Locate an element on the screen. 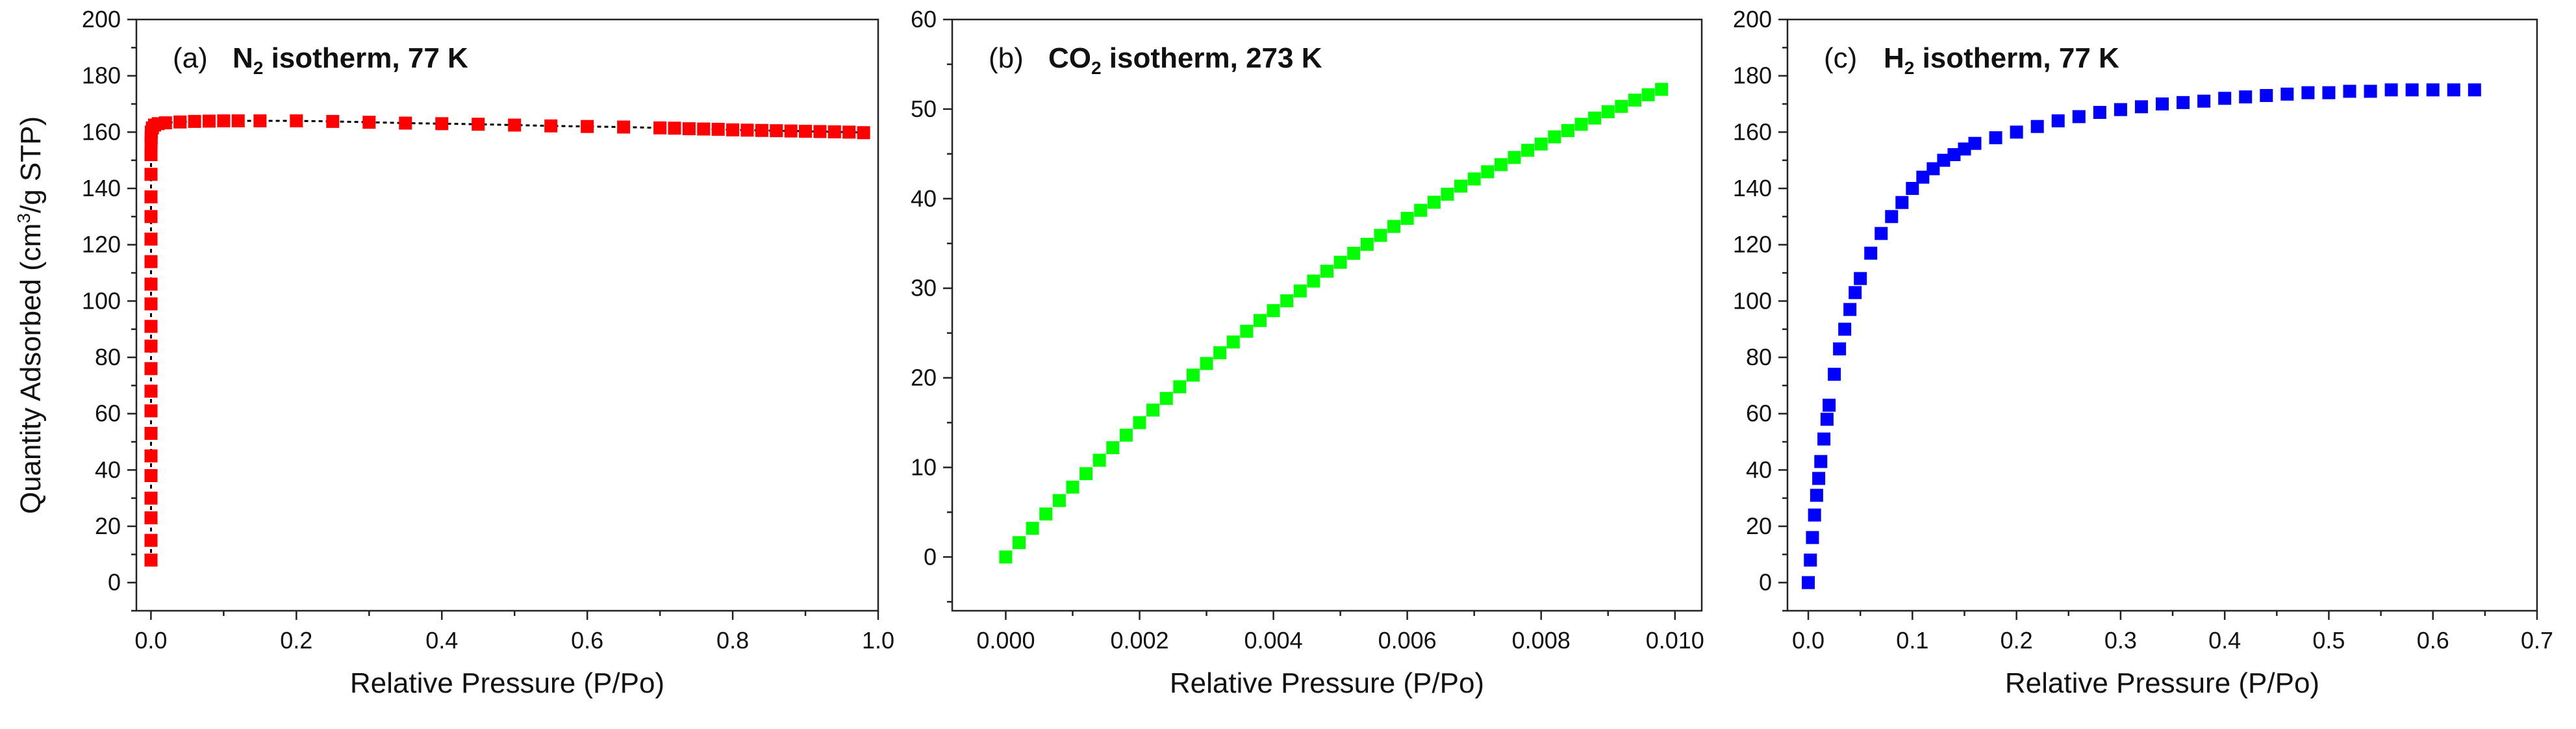 This screenshot has width=2576, height=729. panel-title-part: isotherm, 273 K is located at coordinates (1212, 58).